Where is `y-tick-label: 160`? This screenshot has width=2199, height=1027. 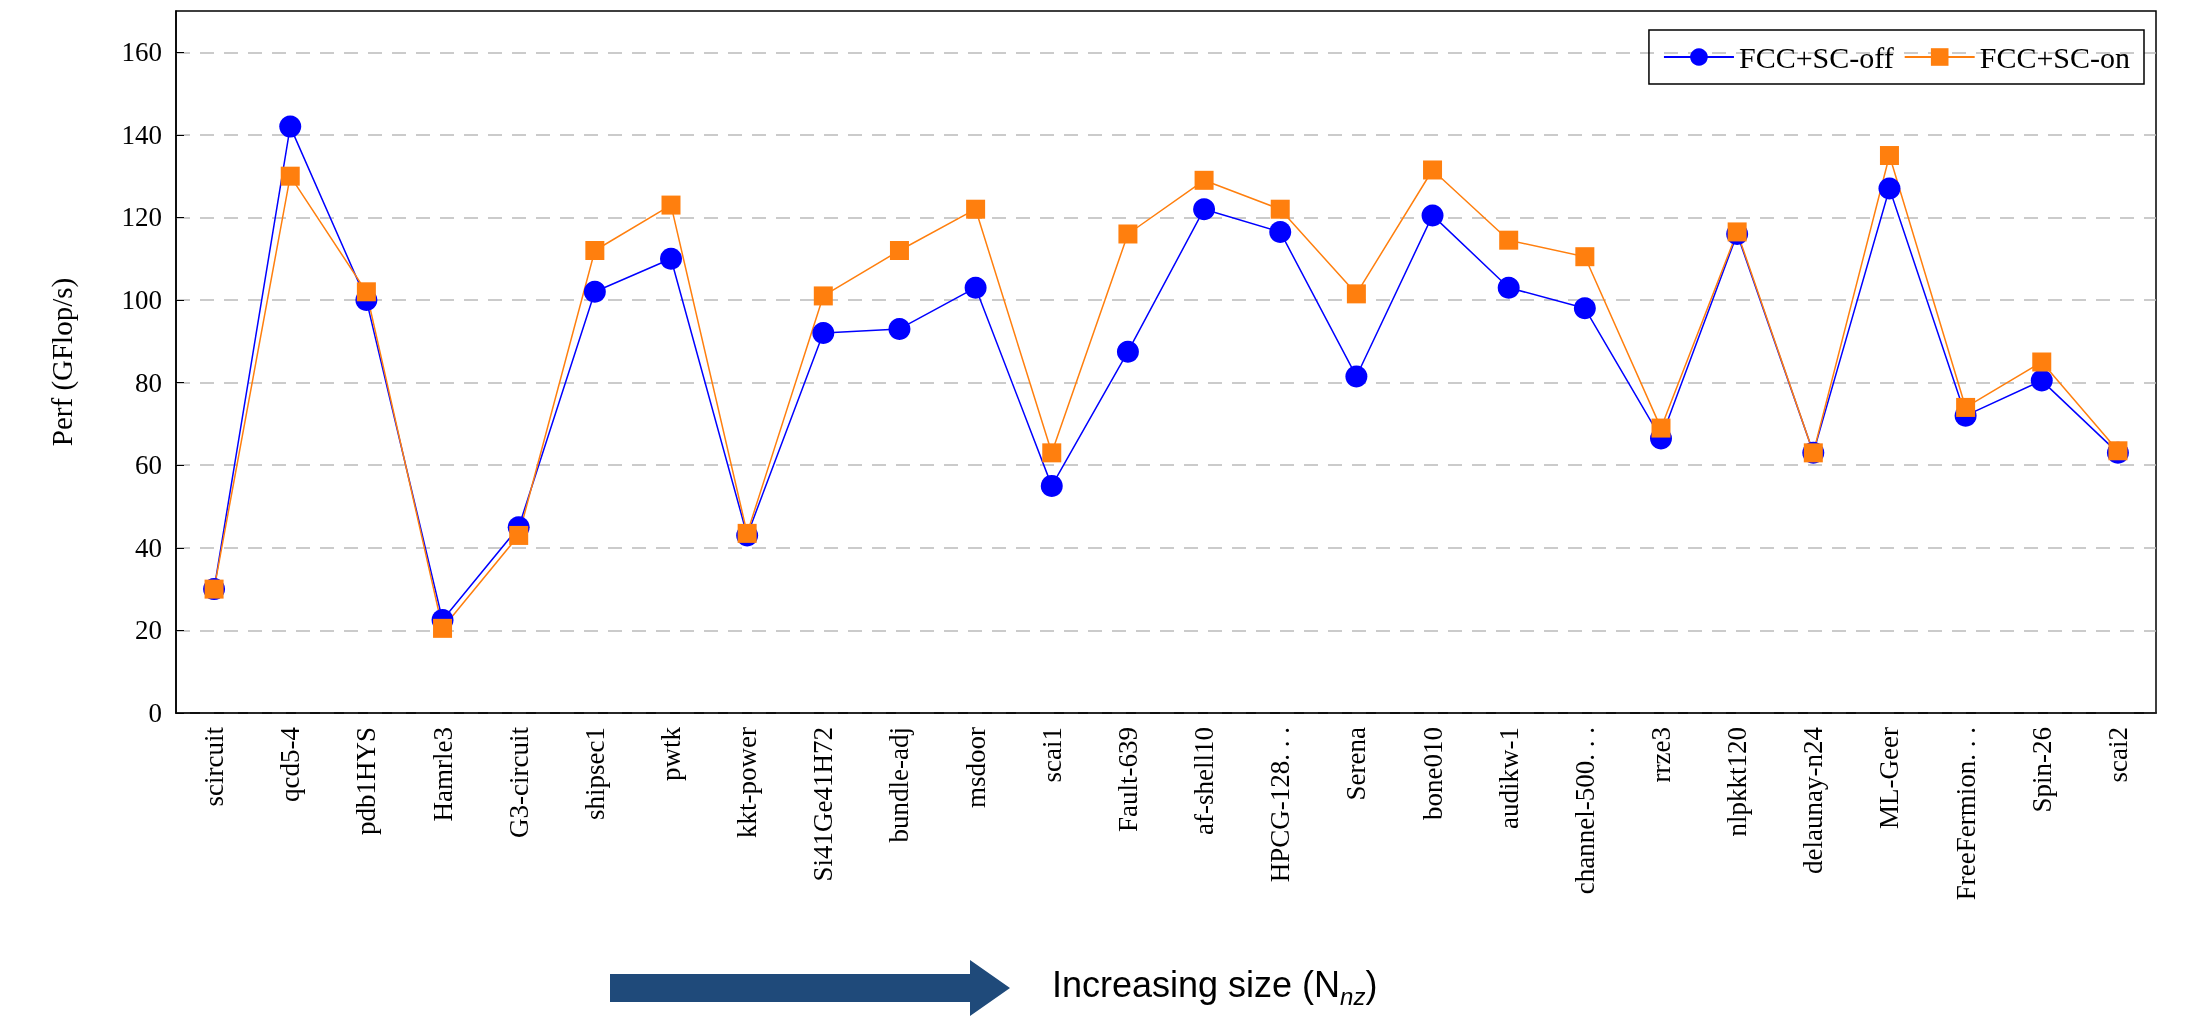 y-tick-label: 160 is located at coordinates (141, 52).